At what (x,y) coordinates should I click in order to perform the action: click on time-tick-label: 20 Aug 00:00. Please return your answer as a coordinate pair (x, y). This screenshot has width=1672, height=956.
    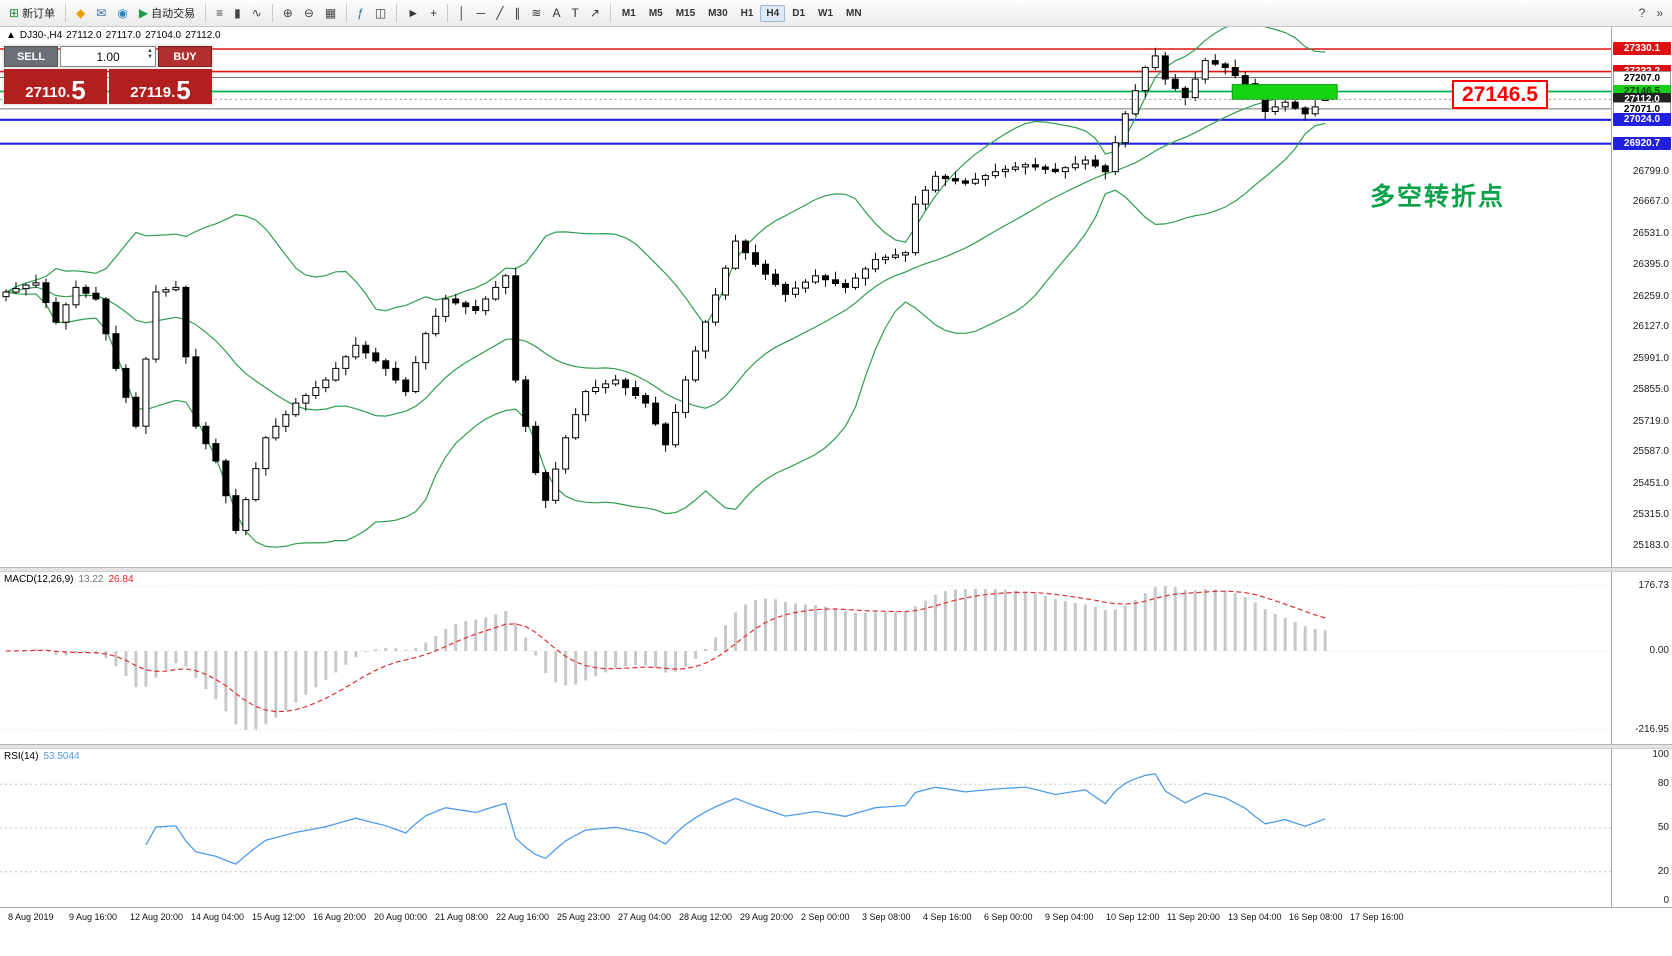
    Looking at the image, I should click on (401, 917).